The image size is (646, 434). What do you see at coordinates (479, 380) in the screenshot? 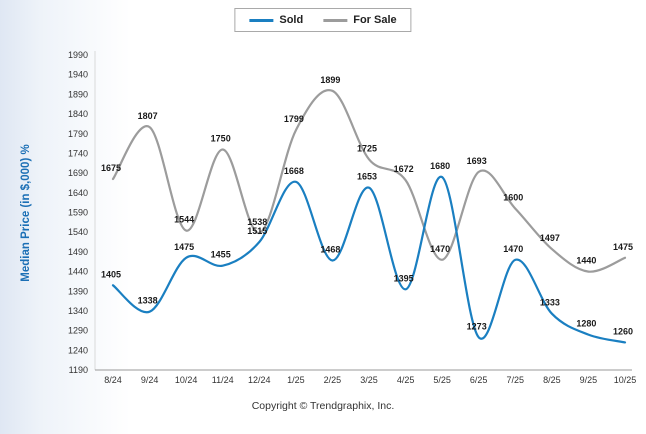
I see `x-tick-label: 6/25` at bounding box center [479, 380].